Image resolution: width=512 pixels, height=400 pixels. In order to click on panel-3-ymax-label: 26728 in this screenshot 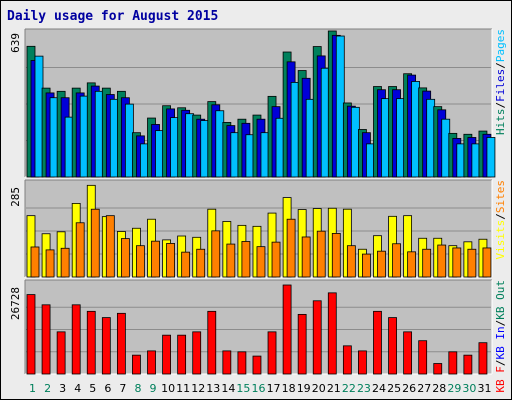, I will do `click(15, 303)`.